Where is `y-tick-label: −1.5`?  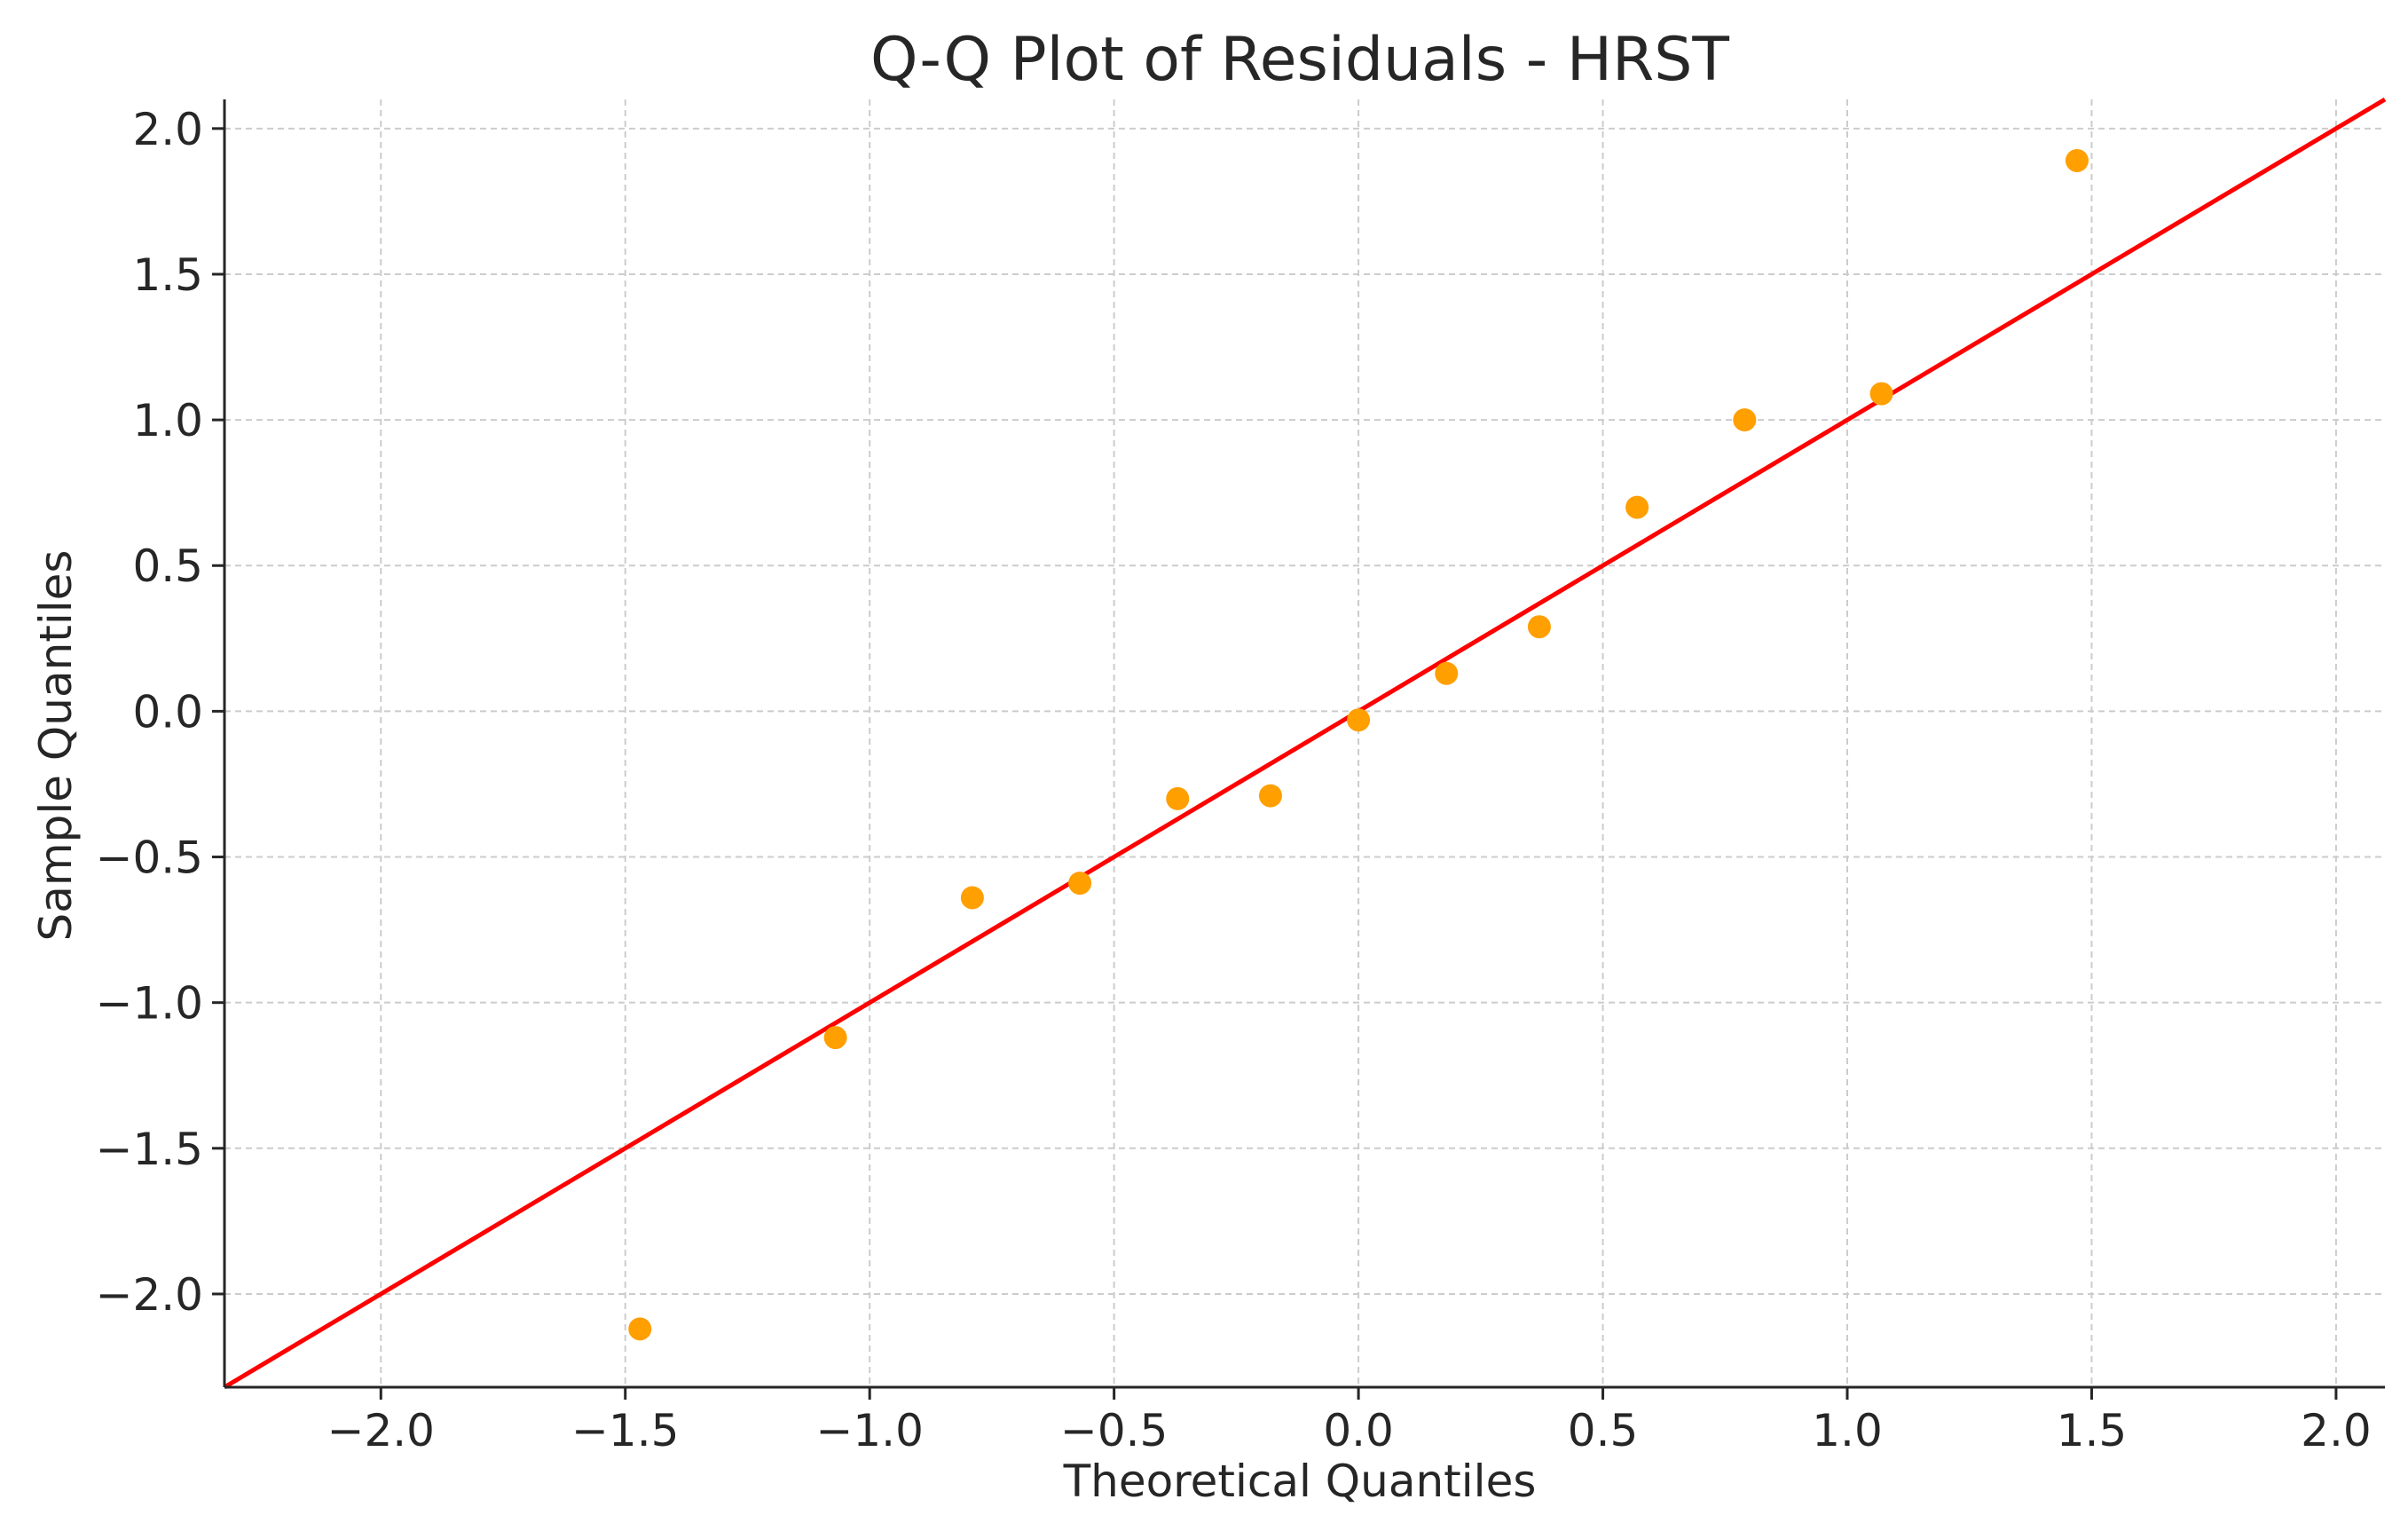
y-tick-label: −1.5 is located at coordinates (149, 1149).